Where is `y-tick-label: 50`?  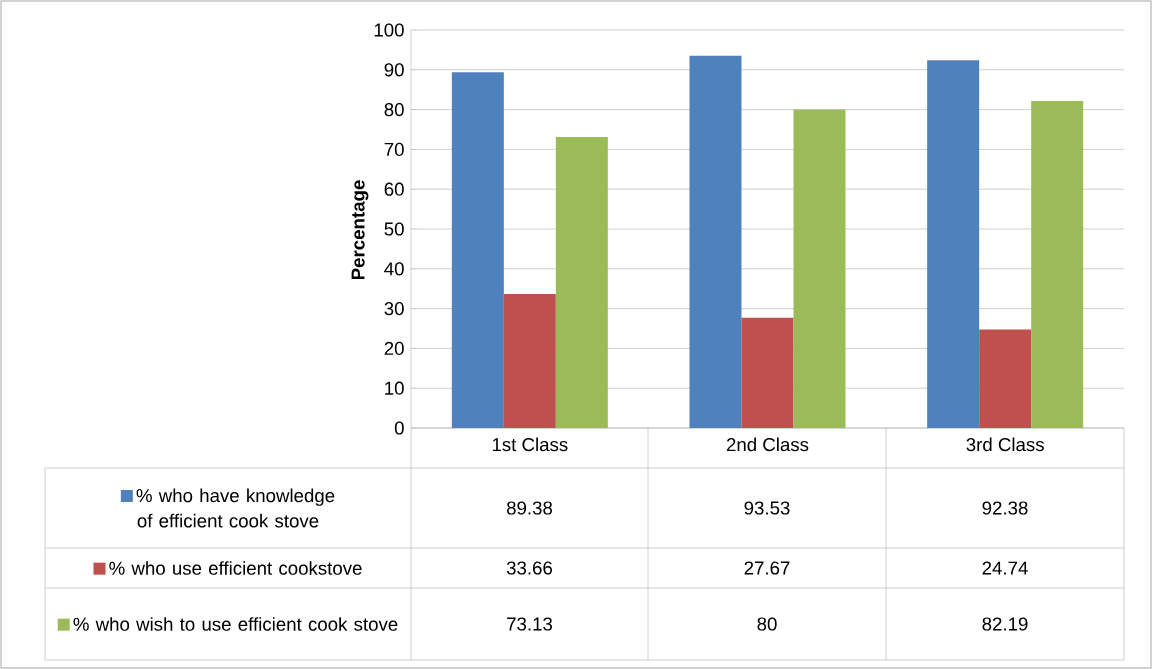
y-tick-label: 50 is located at coordinates (394, 229).